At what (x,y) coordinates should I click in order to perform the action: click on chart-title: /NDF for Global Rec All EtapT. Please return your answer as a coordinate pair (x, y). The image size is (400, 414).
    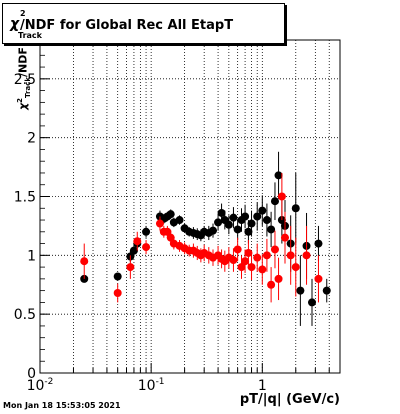
    Looking at the image, I should click on (127, 25).